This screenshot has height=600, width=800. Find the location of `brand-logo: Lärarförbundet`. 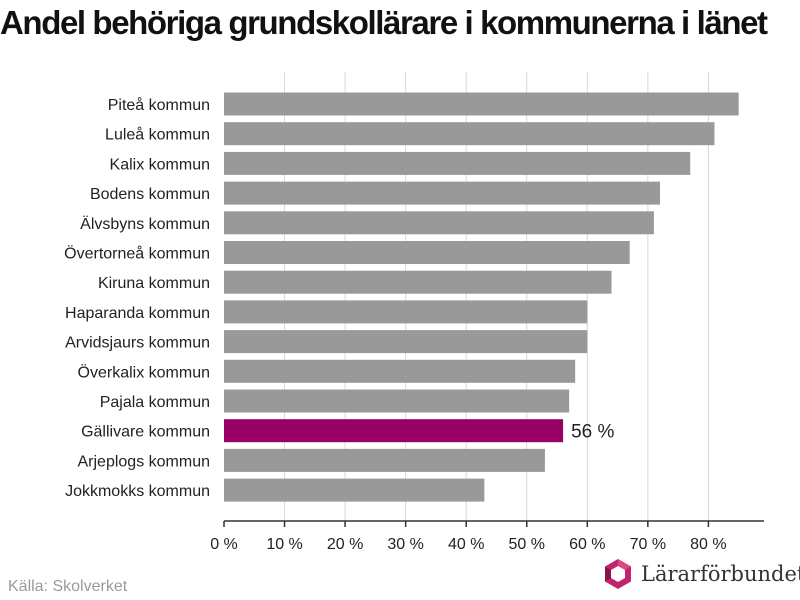

brand-logo: Lärarförbundet is located at coordinates (700, 574).